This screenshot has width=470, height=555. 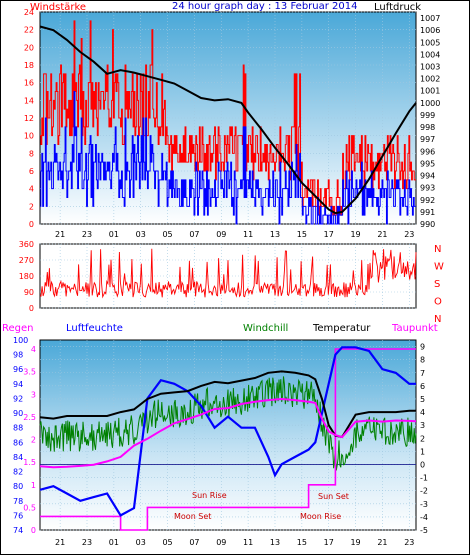 What do you see at coordinates (264, 6) in the screenshot?
I see `graph-title: 24 hour graph day : 13 Februar 2014` at bounding box center [264, 6].